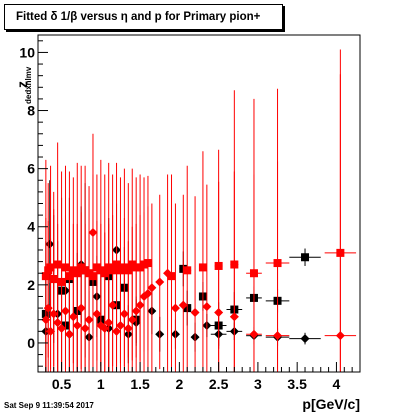 The height and width of the screenshot is (414, 400). Describe the element at coordinates (62, 384) in the screenshot. I see `x-tick-label: 0.5` at that location.